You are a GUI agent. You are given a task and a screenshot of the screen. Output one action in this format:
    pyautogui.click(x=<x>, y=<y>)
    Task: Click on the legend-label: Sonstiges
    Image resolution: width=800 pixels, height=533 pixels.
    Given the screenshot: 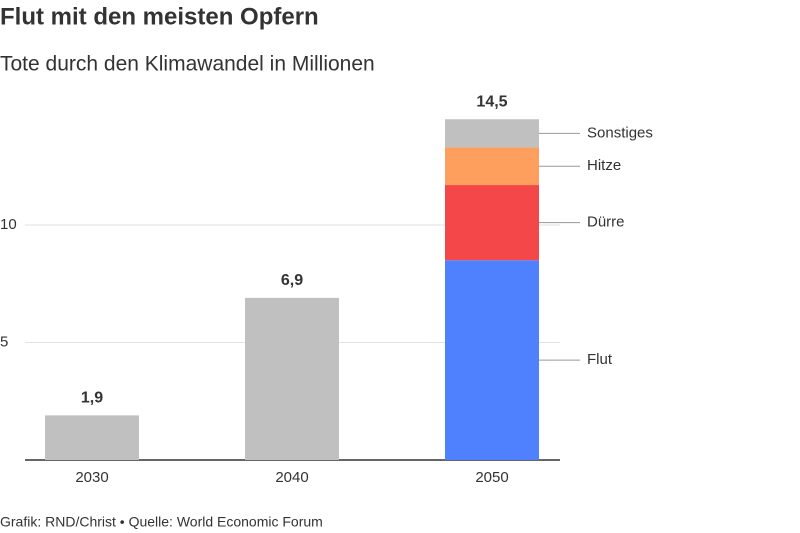 What is the action you would take?
    pyautogui.click(x=620, y=132)
    